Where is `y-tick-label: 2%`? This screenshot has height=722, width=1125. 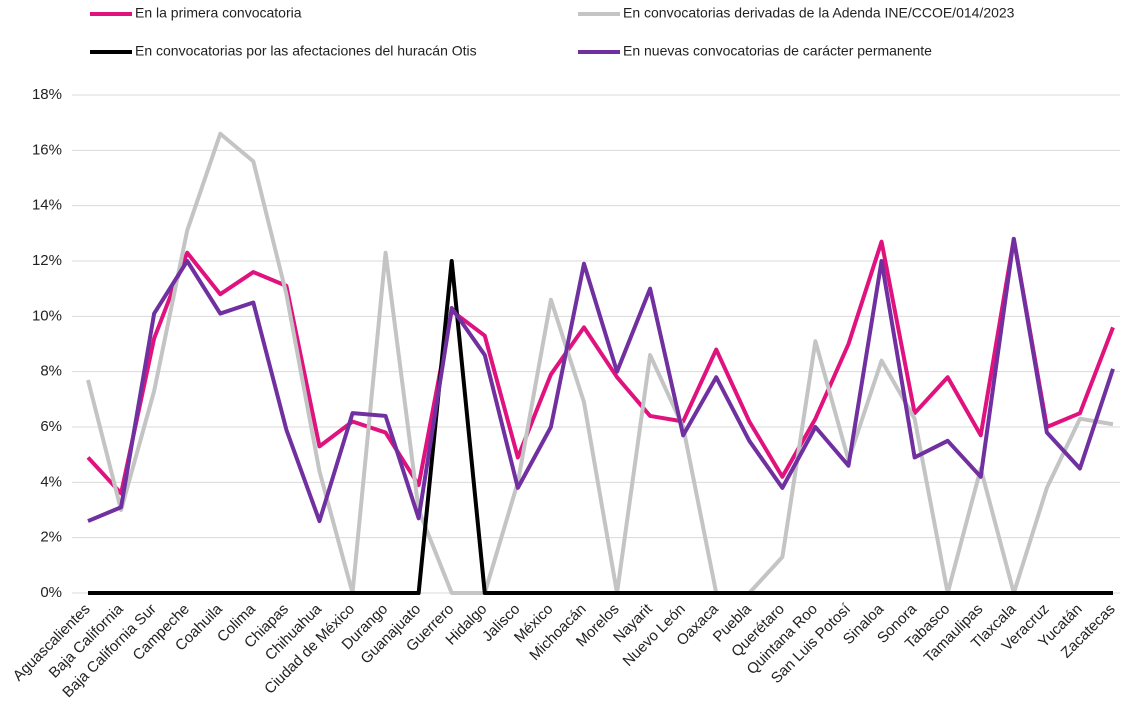 y-tick-label: 2% is located at coordinates (51, 537).